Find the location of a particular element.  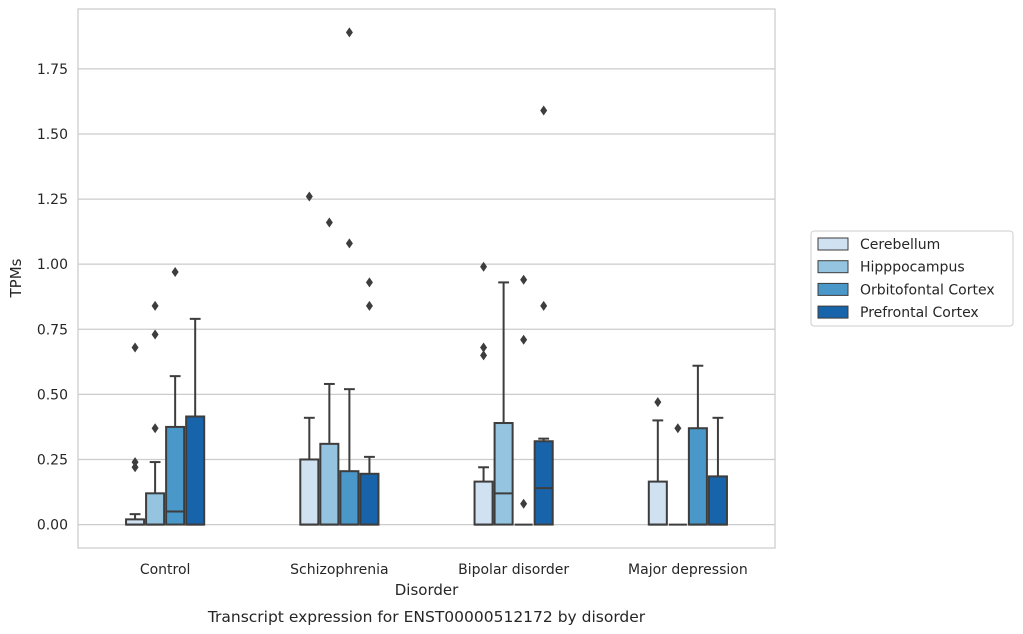

x-axis-title: Disorder is located at coordinates (427, 590).